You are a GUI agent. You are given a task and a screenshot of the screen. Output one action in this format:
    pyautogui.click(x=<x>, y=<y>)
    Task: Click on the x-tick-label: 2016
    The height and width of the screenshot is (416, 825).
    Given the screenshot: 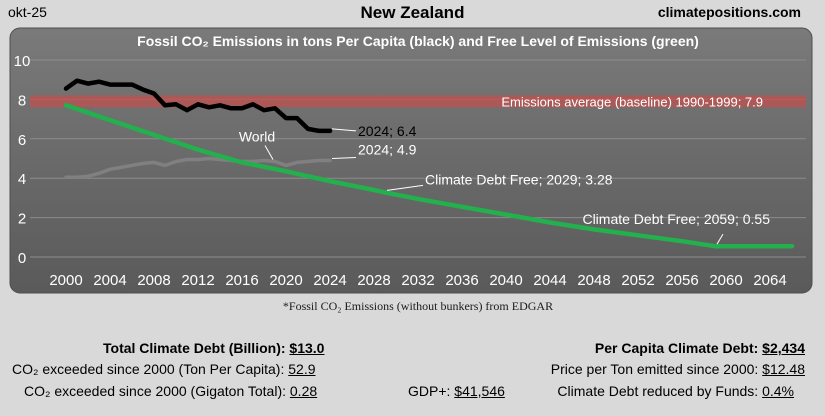 What is the action you would take?
    pyautogui.click(x=241, y=280)
    